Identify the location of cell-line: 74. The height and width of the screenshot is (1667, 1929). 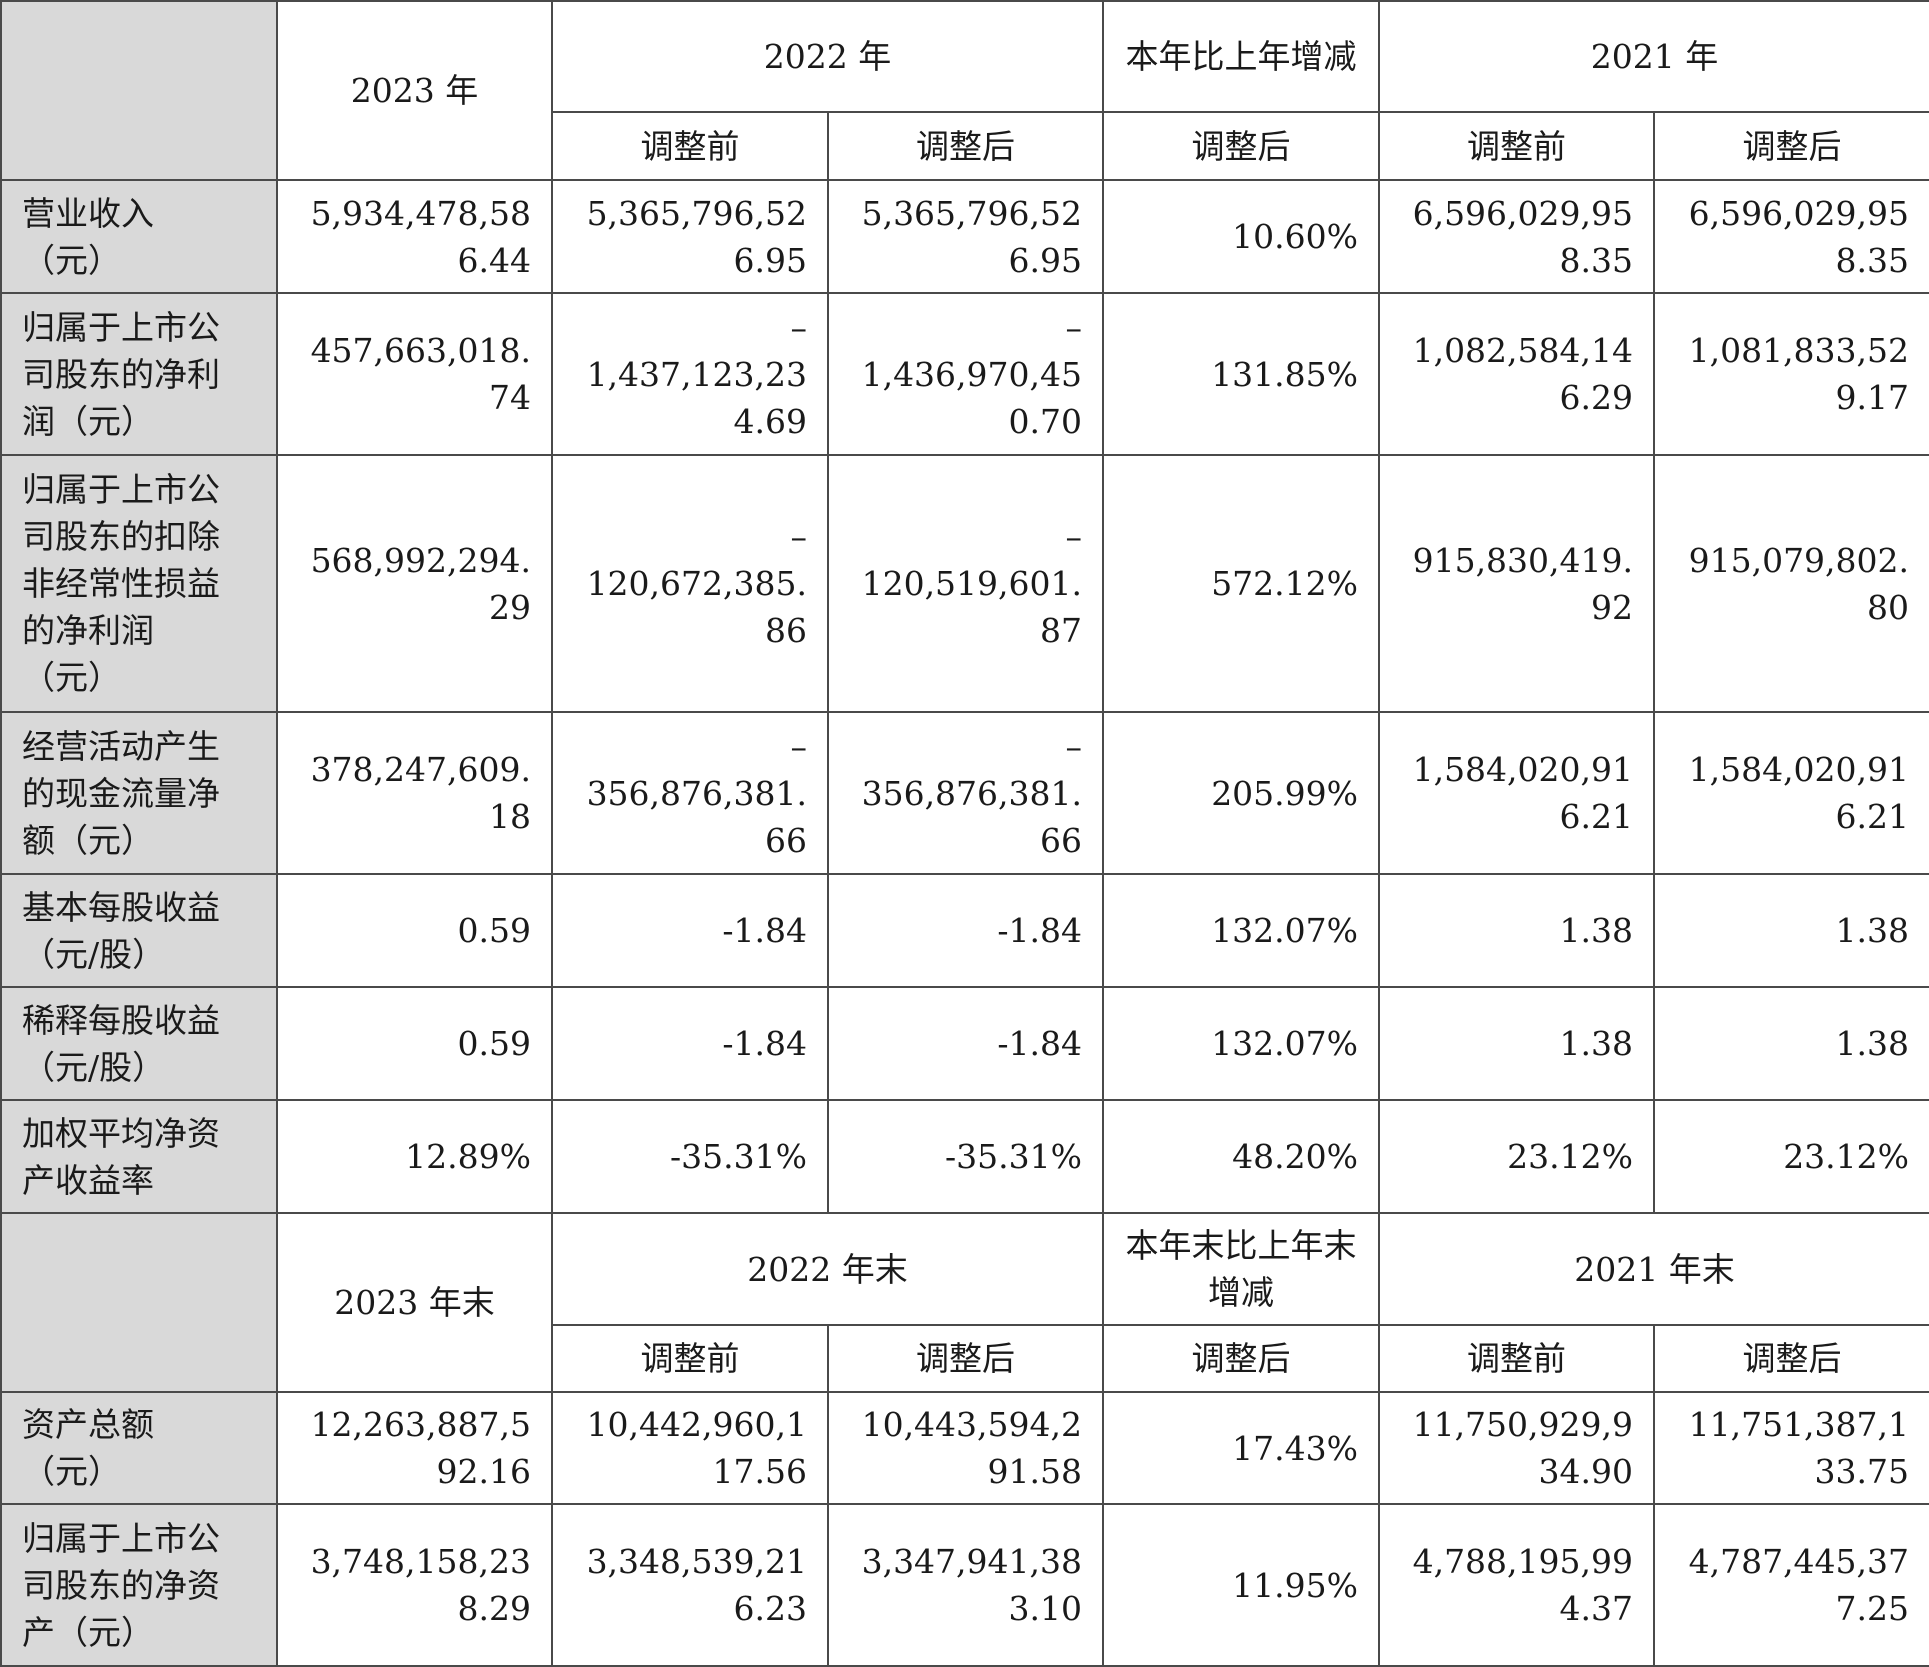
(510, 397).